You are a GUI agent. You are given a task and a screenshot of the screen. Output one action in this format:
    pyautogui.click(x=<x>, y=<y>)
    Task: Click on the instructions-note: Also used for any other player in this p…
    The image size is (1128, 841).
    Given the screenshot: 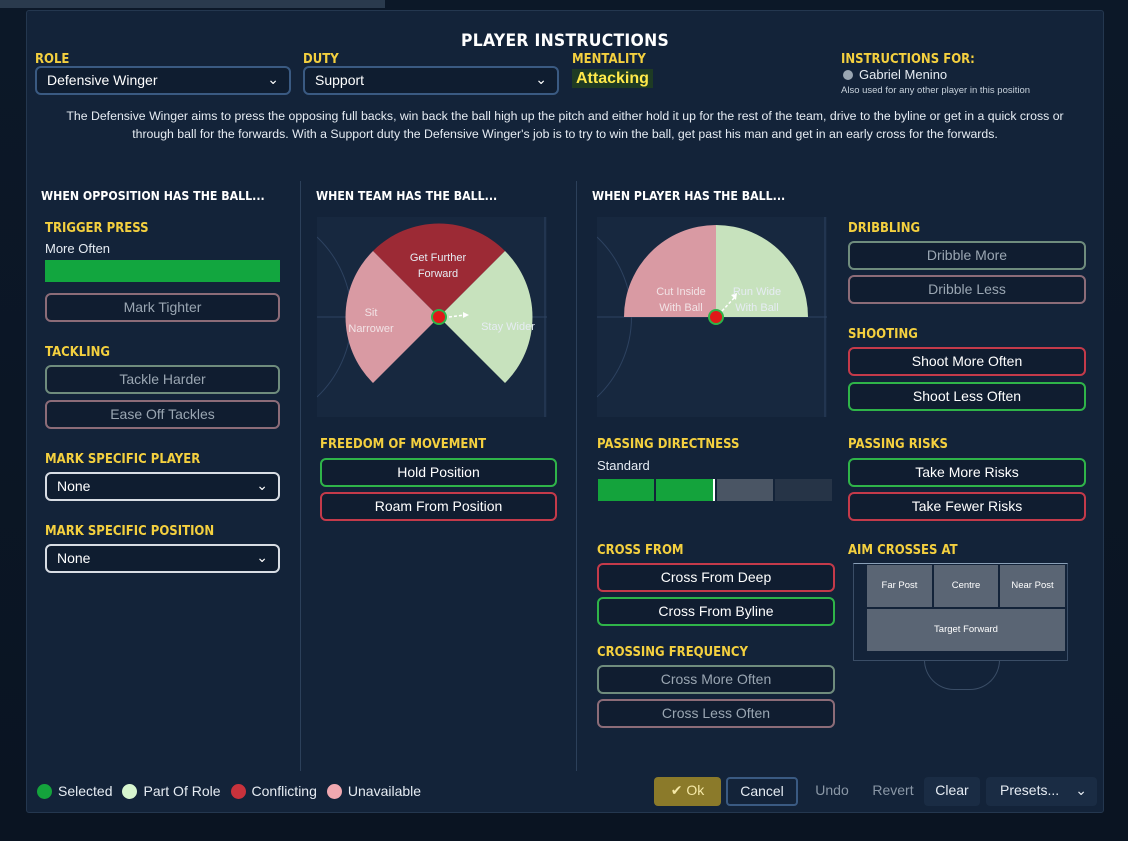 What is the action you would take?
    pyautogui.click(x=936, y=90)
    